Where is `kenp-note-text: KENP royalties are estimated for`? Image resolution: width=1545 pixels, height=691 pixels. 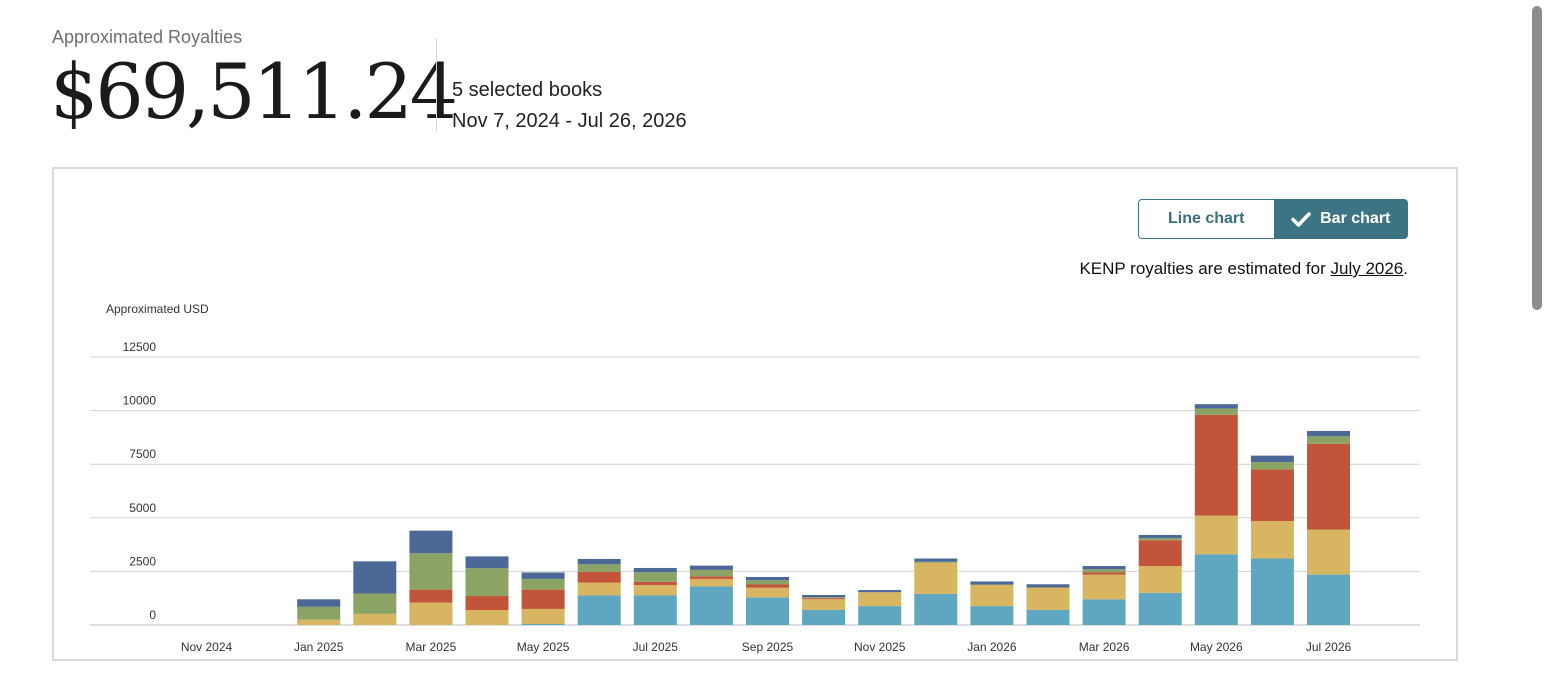
kenp-note-text: KENP royalties are estimated for is located at coordinates (1205, 268).